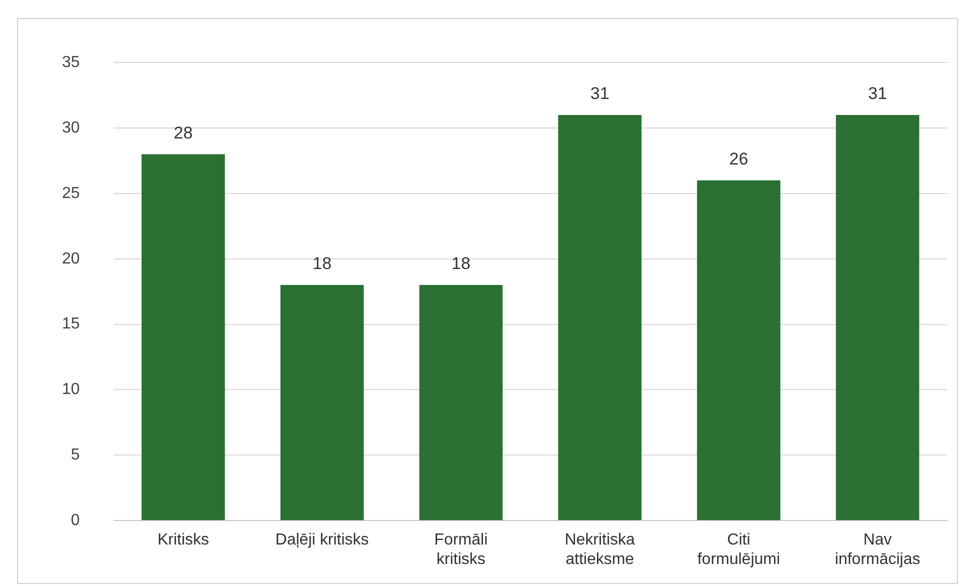 This screenshot has height=586, width=960. Describe the element at coordinates (71, 193) in the screenshot. I see `y-tick-label: 25` at that location.